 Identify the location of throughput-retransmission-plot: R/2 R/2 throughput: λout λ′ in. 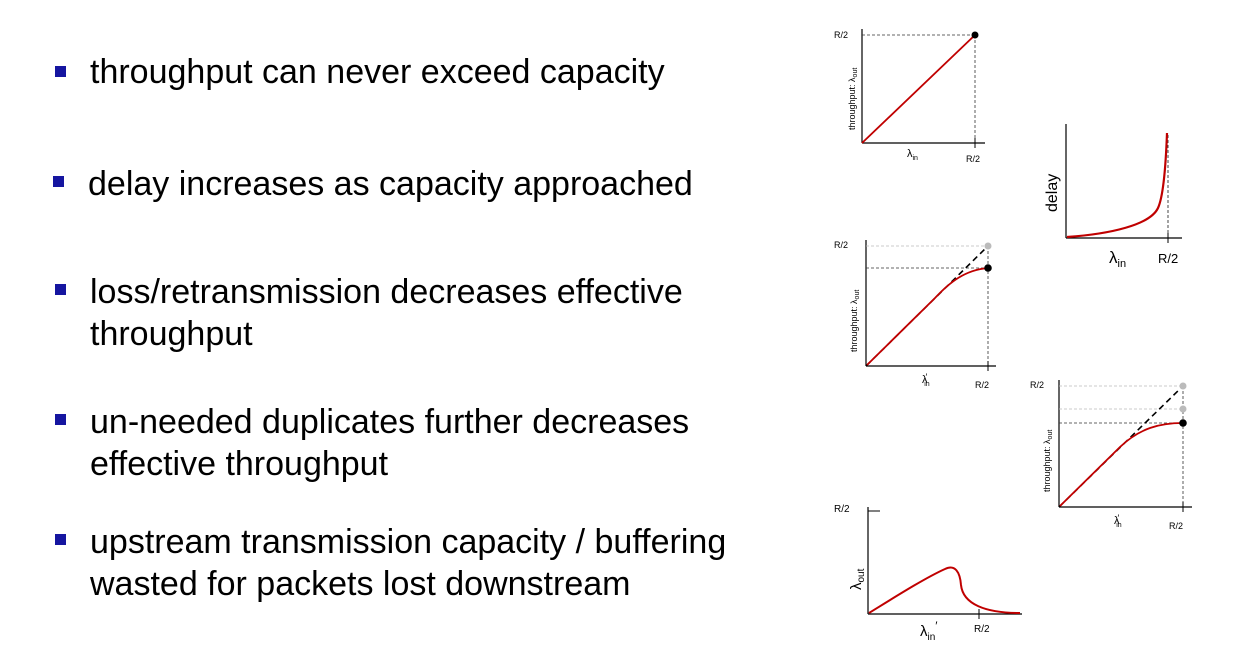
(915, 315).